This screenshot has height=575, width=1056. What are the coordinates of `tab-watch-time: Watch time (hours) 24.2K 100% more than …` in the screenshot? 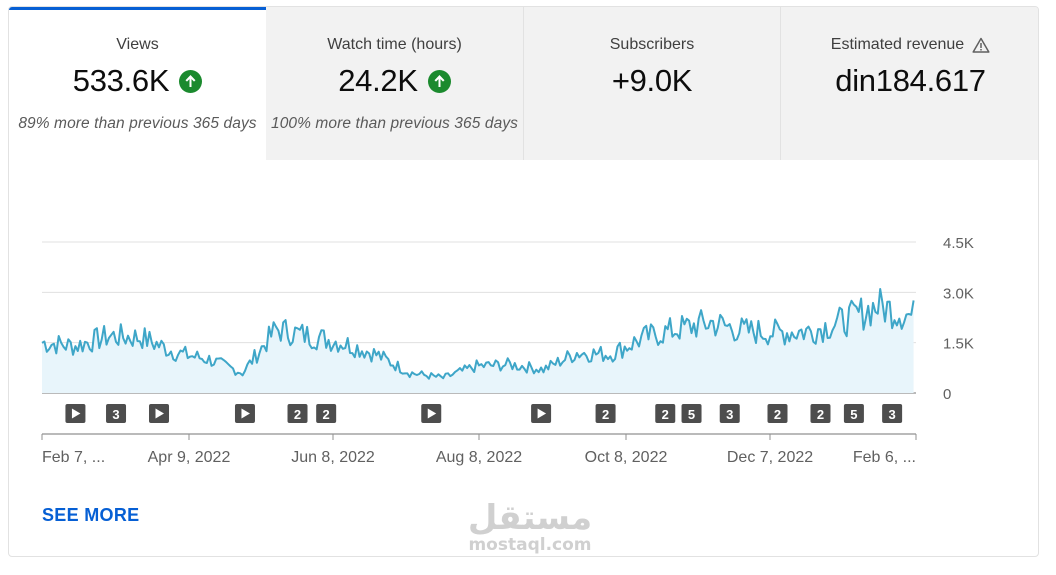 It's located at (395, 83).